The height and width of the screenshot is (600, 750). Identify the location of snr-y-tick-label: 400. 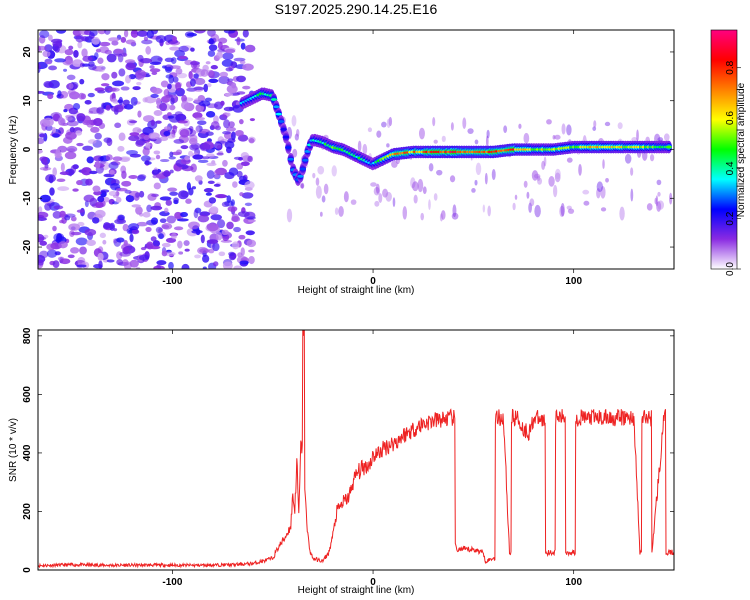
(27, 452).